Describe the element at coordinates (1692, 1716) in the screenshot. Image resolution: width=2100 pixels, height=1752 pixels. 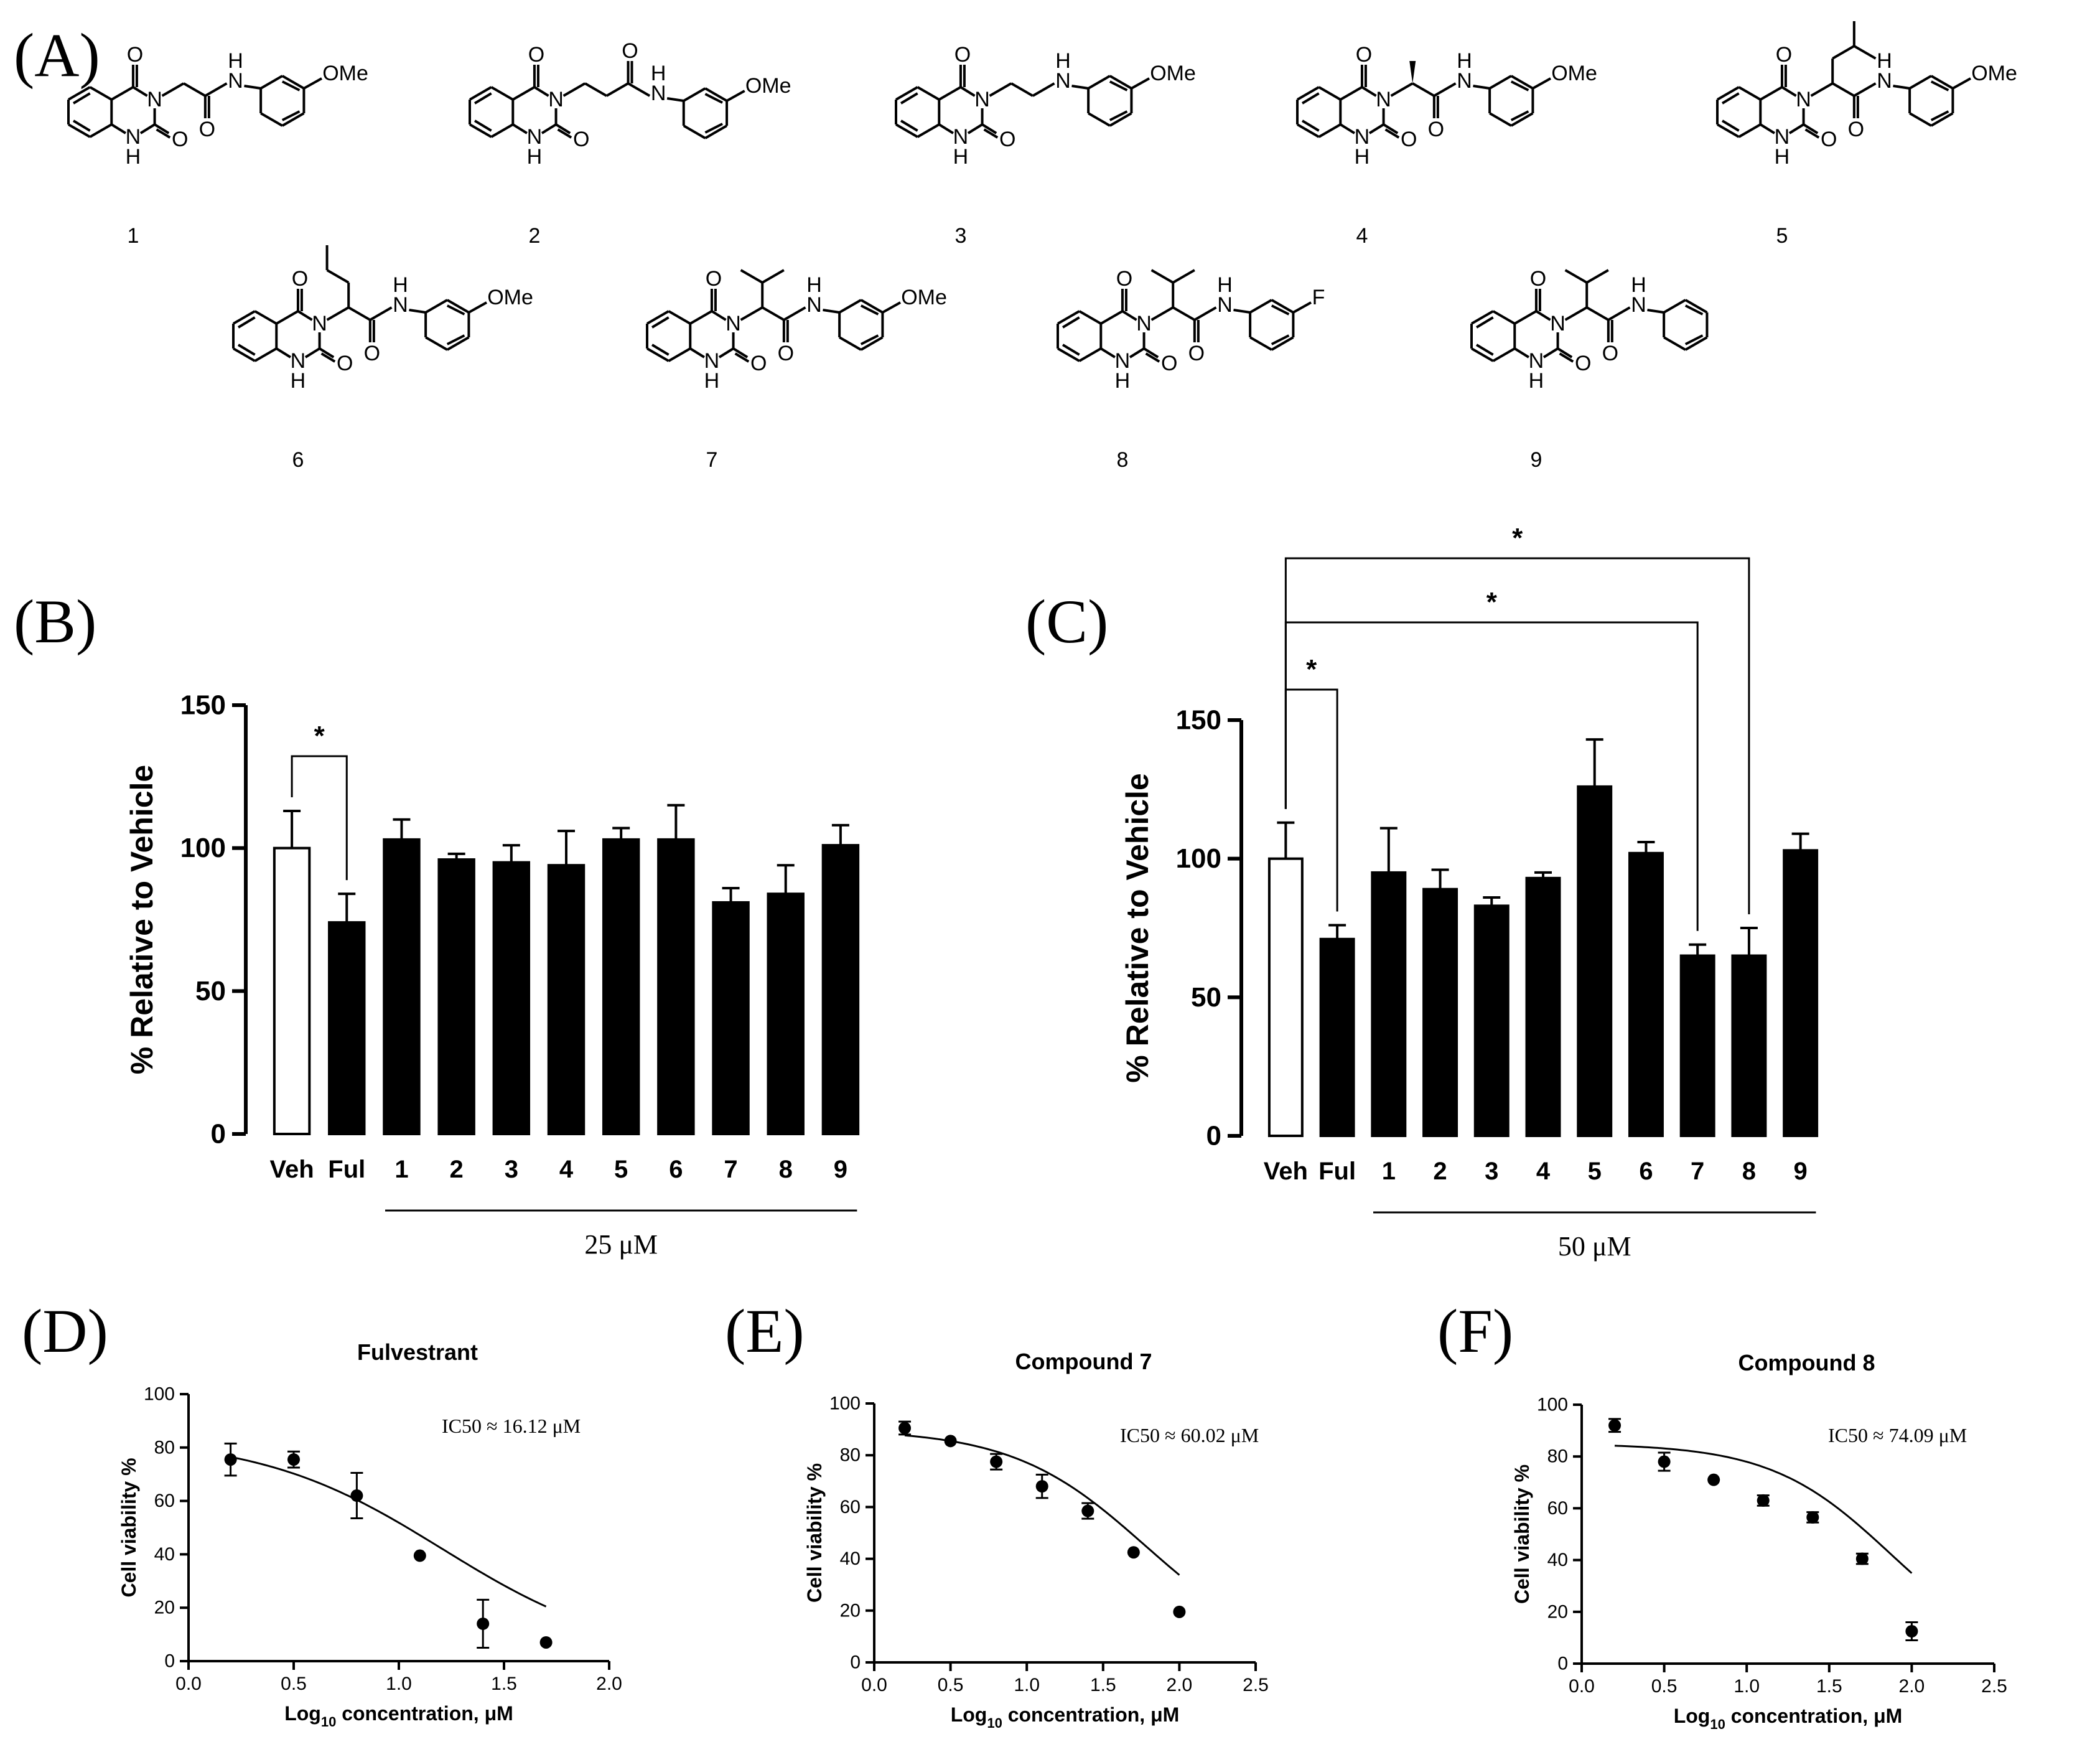
I see `x-axis-label-prefix: Log` at that location.